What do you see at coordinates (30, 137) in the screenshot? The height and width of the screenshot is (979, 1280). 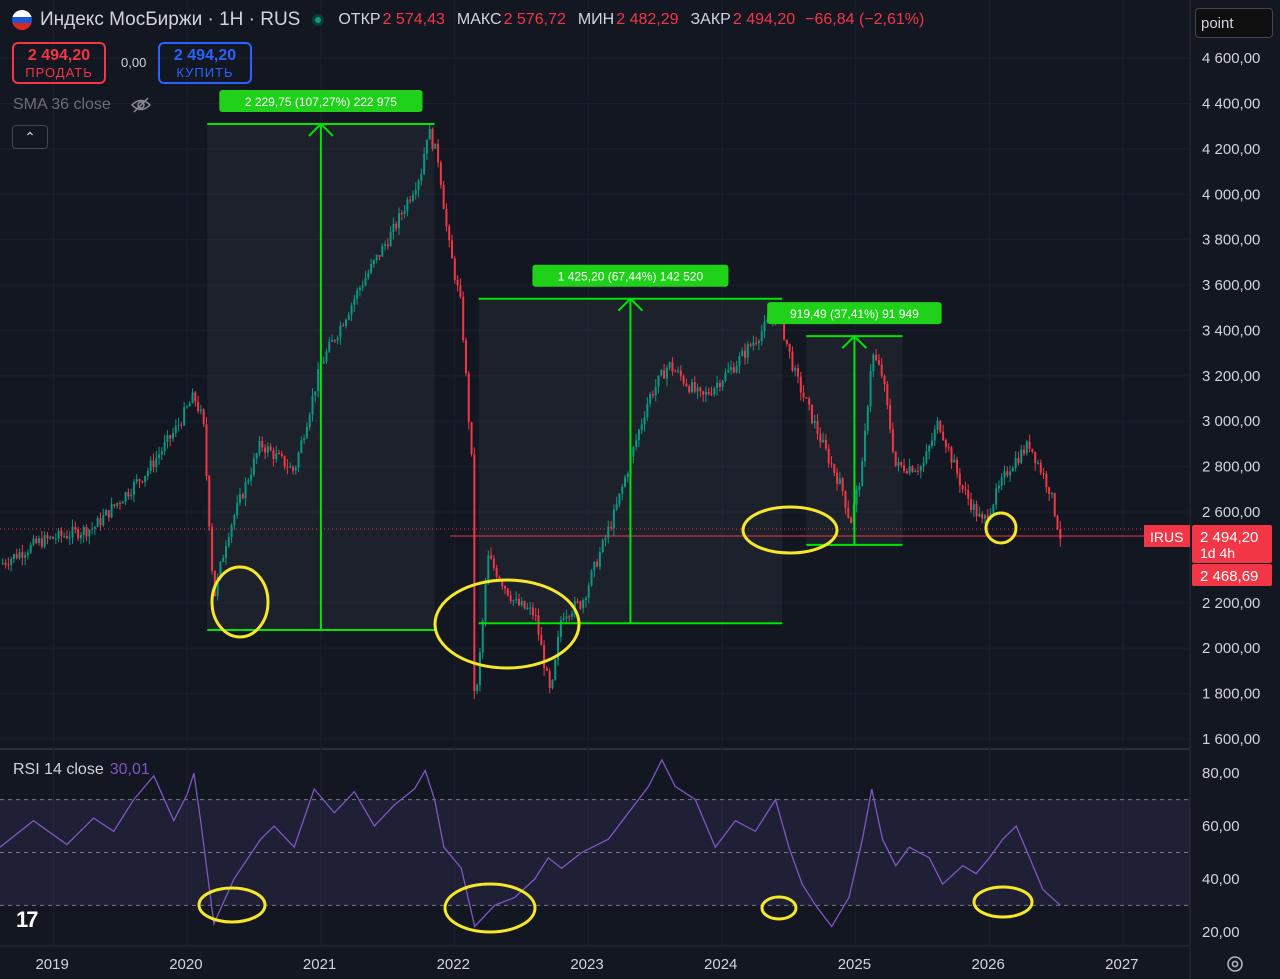 I see `collapse-indicators-button: ⌃` at bounding box center [30, 137].